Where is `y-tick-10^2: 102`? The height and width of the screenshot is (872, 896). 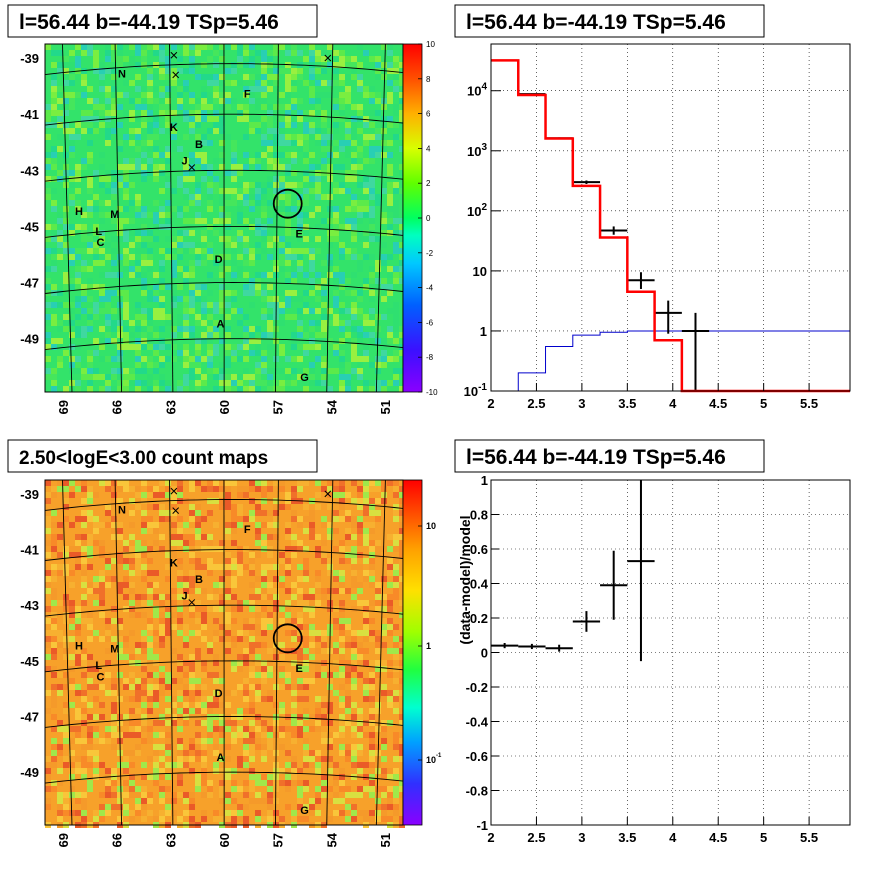 y-tick-10^2: 102 is located at coordinates (477, 210).